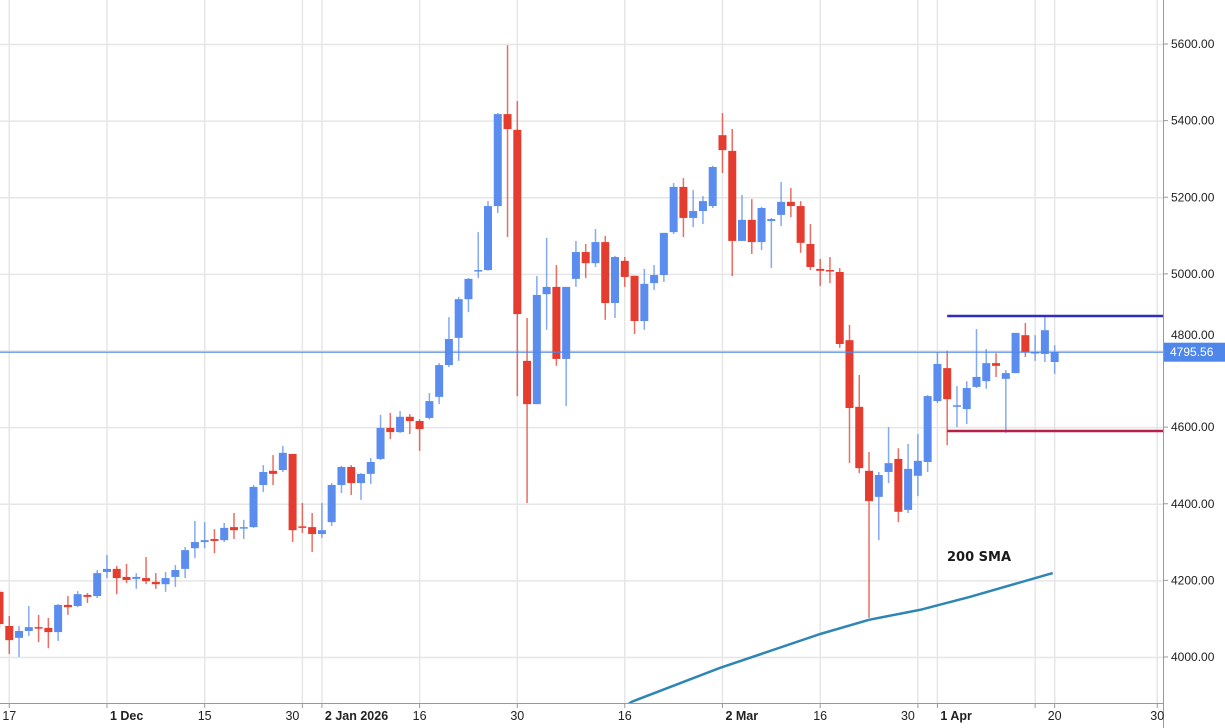 The height and width of the screenshot is (728, 1225). Describe the element at coordinates (1194, 352) in the screenshot. I see `last-price-tag-bg` at that location.